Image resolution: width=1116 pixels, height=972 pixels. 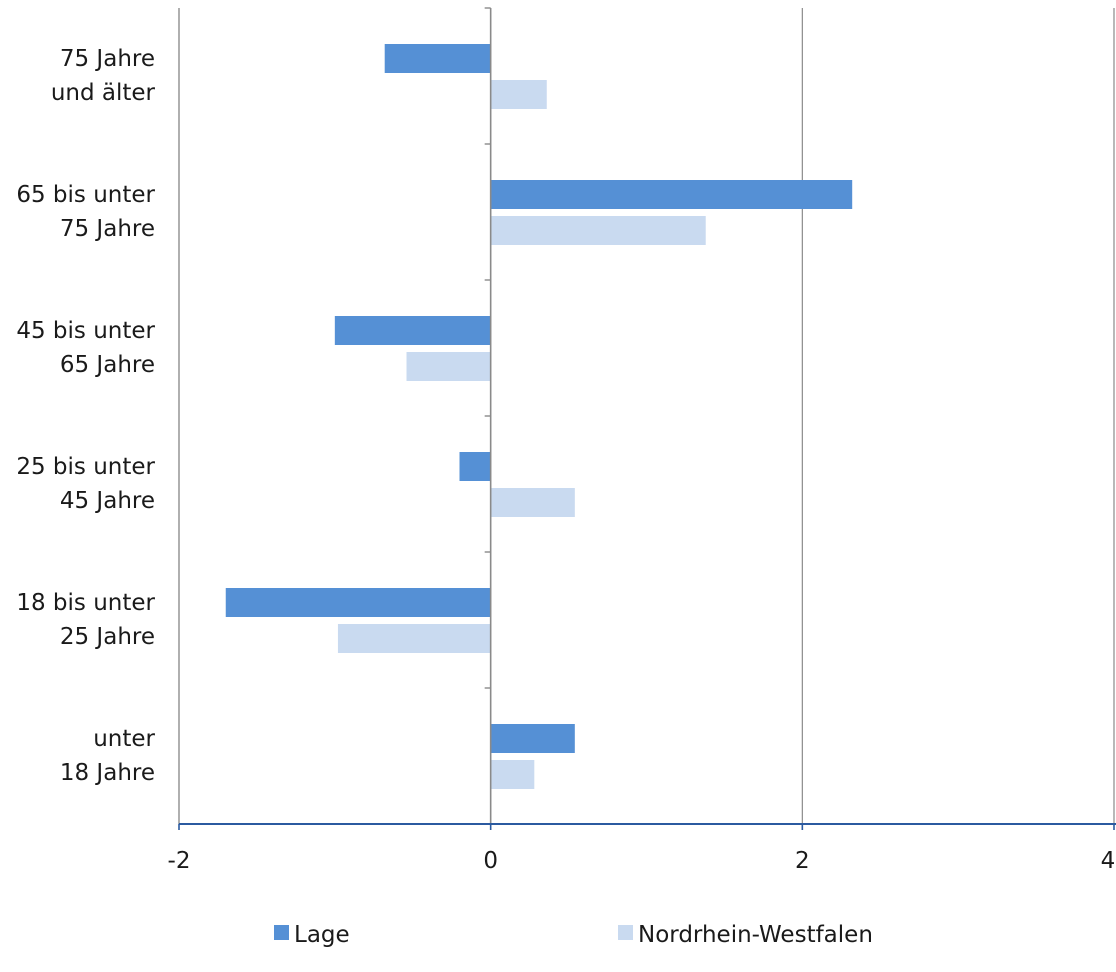 What do you see at coordinates (107, 773) in the screenshot?
I see `category-label-5-line-1: 18 Jahre` at bounding box center [107, 773].